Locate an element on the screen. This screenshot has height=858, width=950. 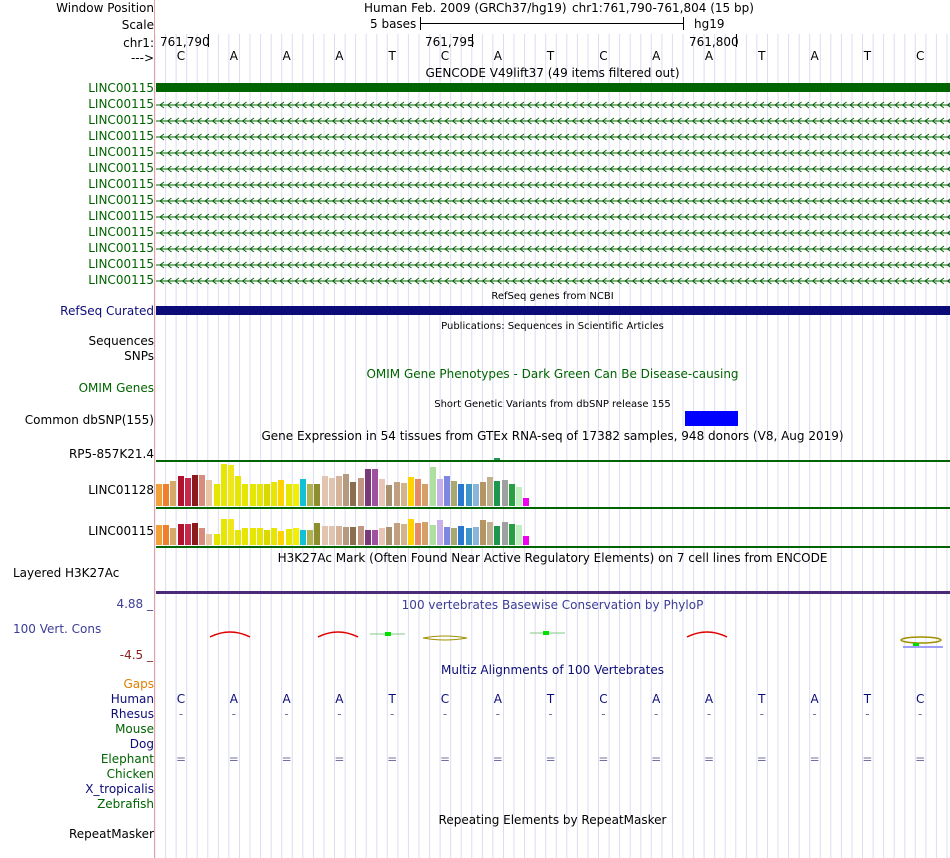
species-chicken: Chicken is located at coordinates (130, 774).